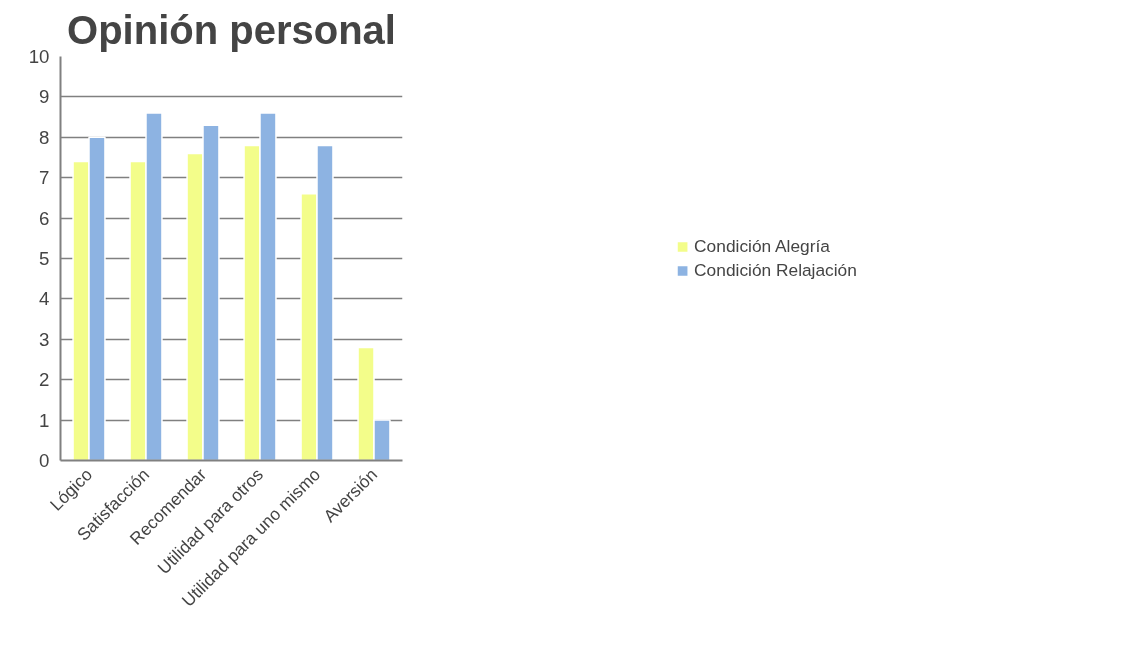 Image resolution: width=1134 pixels, height=664 pixels. I want to click on y-tick-label: 5, so click(44, 258).